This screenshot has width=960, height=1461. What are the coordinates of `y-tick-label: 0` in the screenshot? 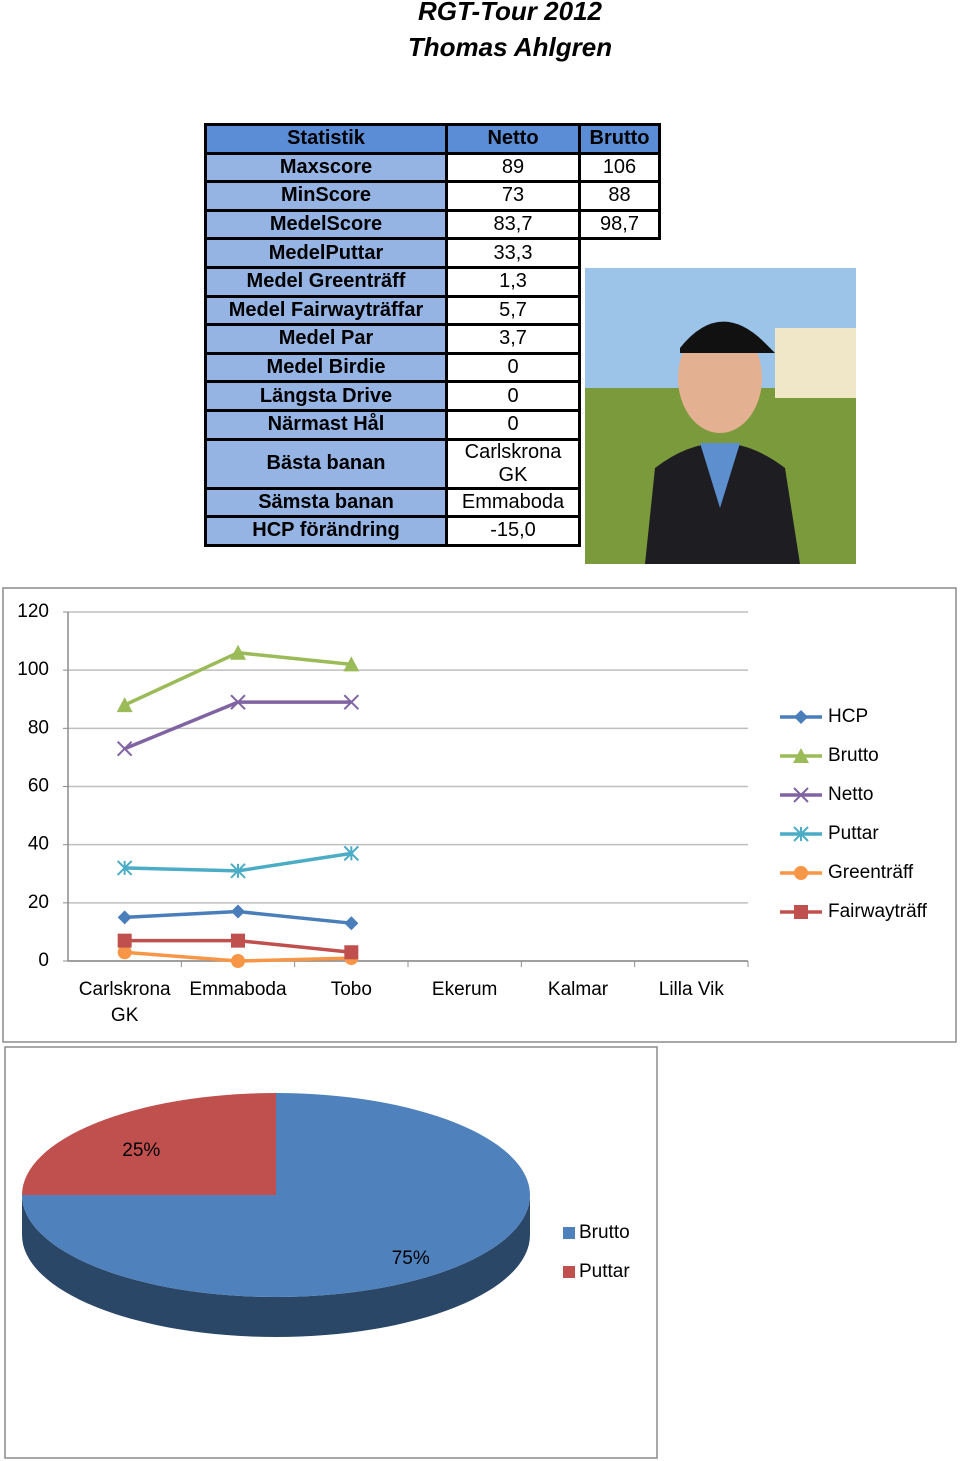 It's located at (43, 960).